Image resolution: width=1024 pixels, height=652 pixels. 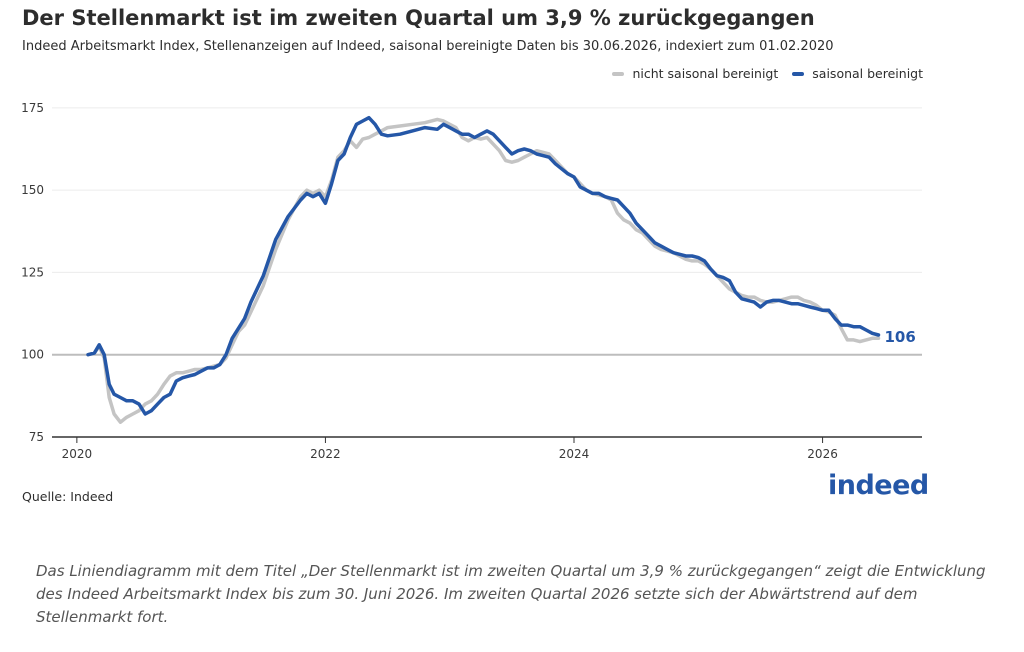 I want to click on y-tick-label: 125, so click(x=32, y=272).